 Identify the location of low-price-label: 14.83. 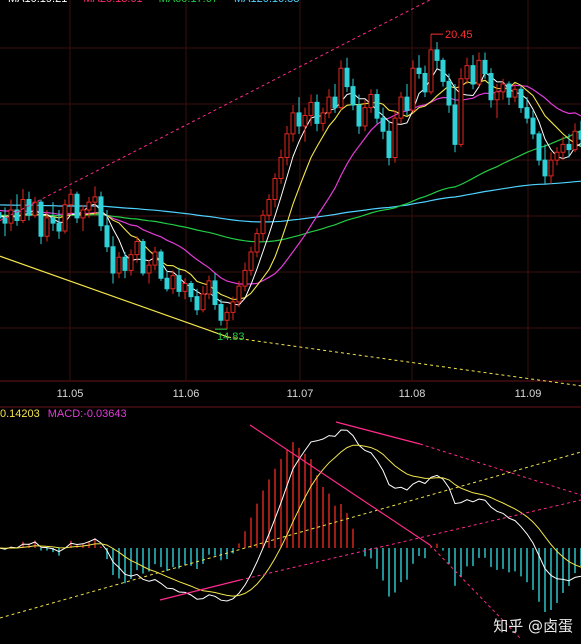
(231, 337).